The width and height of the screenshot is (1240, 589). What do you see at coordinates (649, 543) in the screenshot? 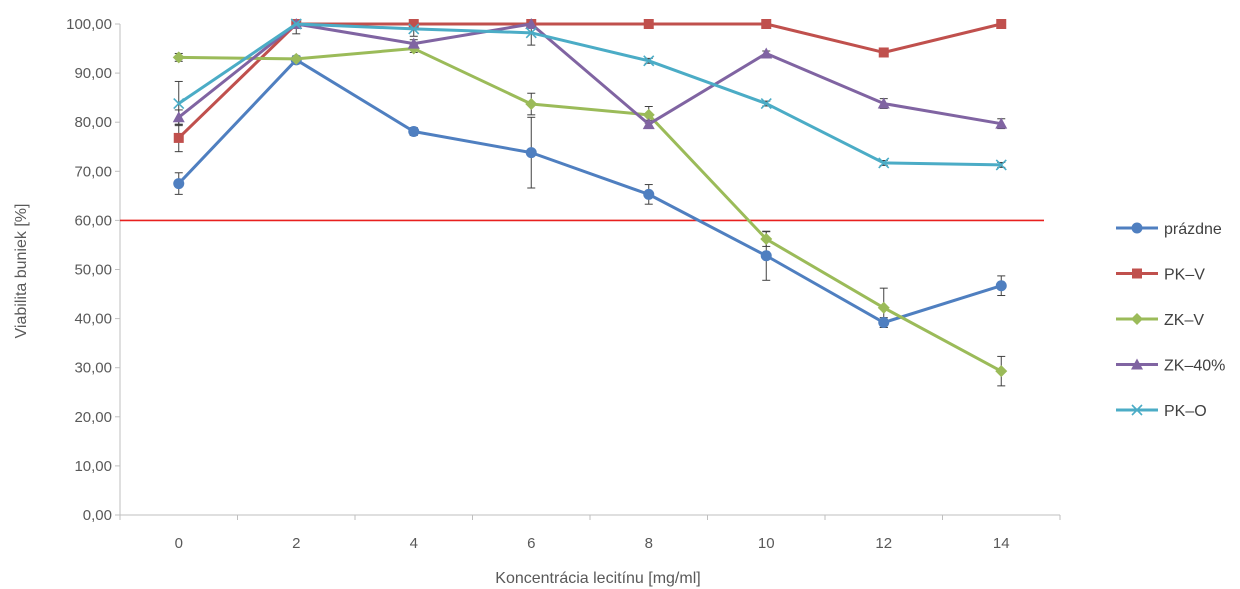
I see `x-tick-label: 8` at bounding box center [649, 543].